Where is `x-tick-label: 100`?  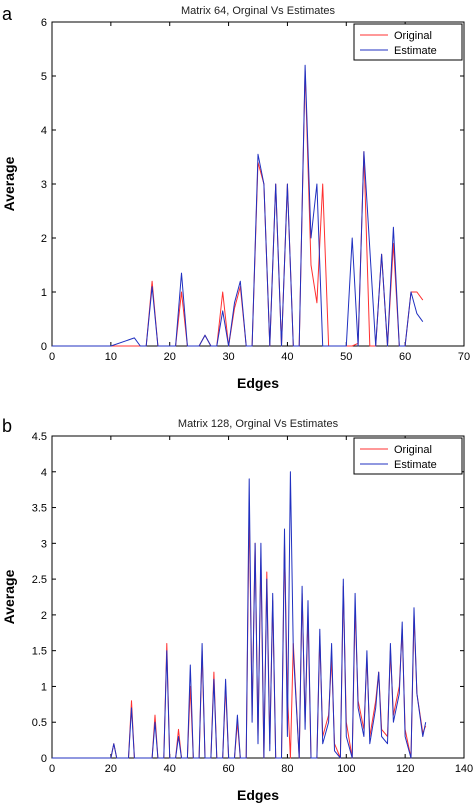
x-tick-label: 100 is located at coordinates (346, 769).